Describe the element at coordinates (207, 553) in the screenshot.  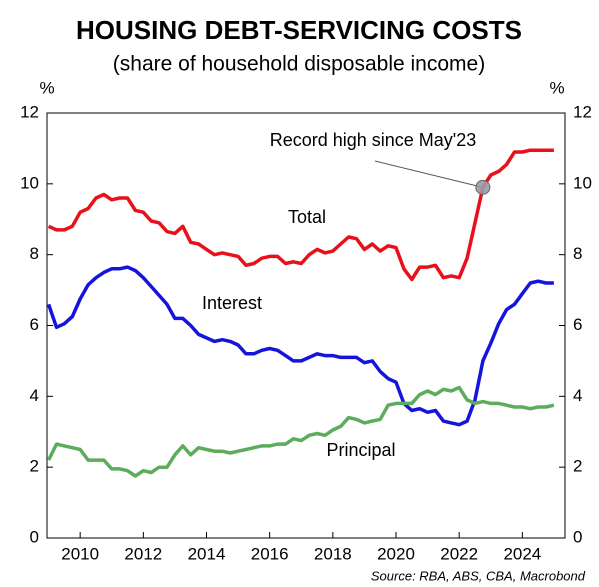
I see `x-tick-label: 2014` at that location.